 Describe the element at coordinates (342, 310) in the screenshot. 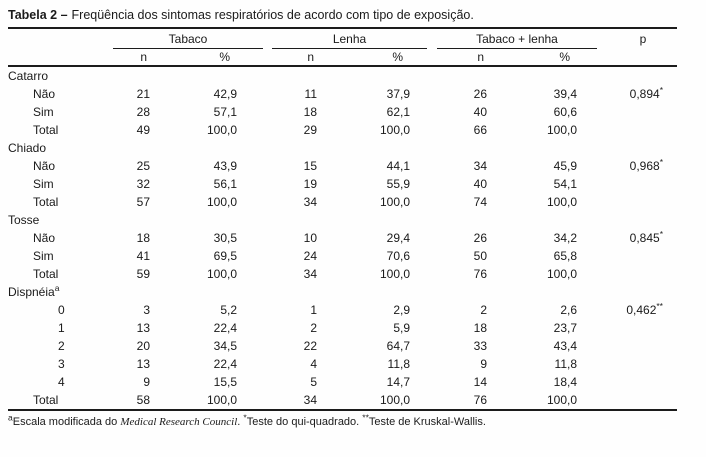

I see `data-row: 0 3 5,2 1 2,9 2 2,6 0,462**` at that location.